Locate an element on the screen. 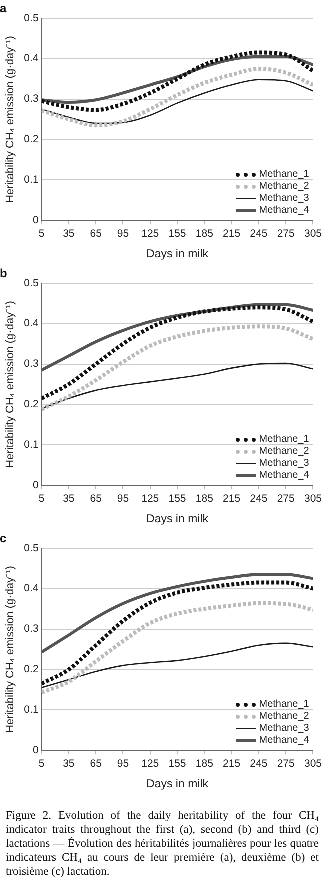  chart-title: c is located at coordinates (3, 539).